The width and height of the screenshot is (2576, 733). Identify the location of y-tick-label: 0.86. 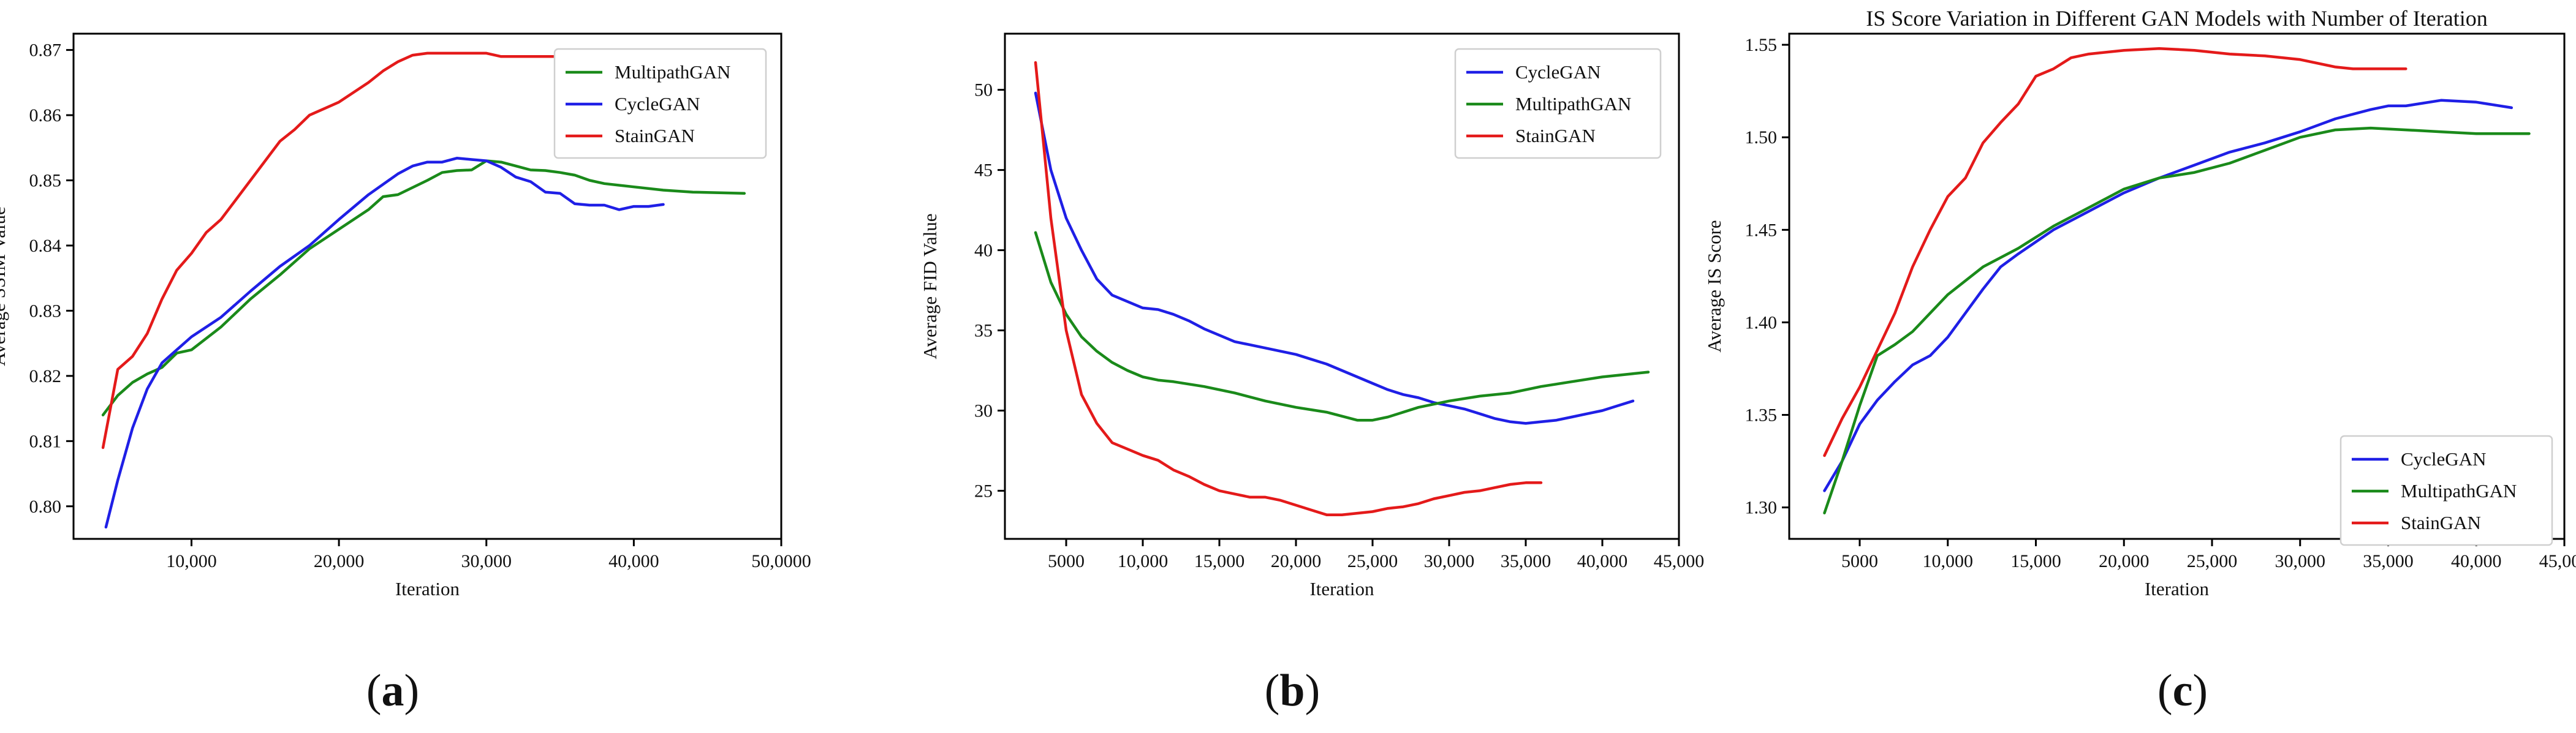
(45, 115).